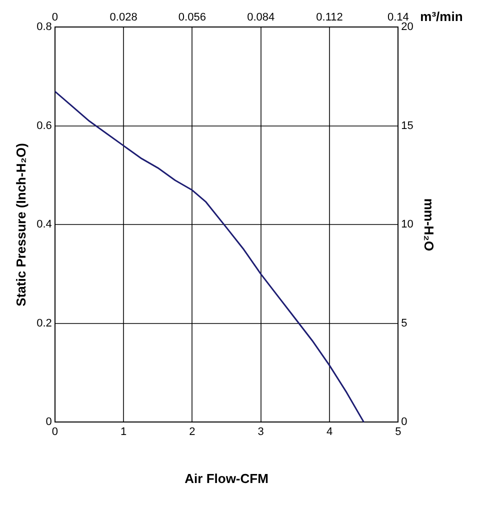  I want to click on x2-tick-label: 0.056, so click(192, 18).